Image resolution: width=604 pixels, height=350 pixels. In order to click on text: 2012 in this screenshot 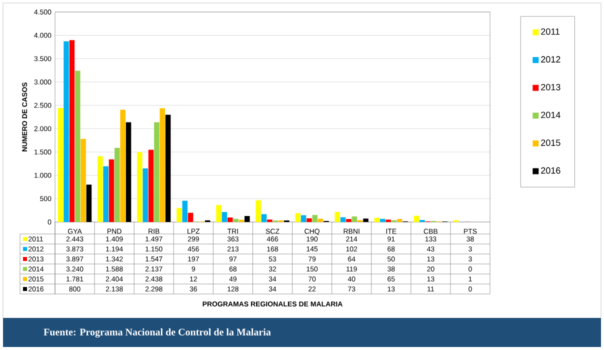, I will do `click(550, 59)`.